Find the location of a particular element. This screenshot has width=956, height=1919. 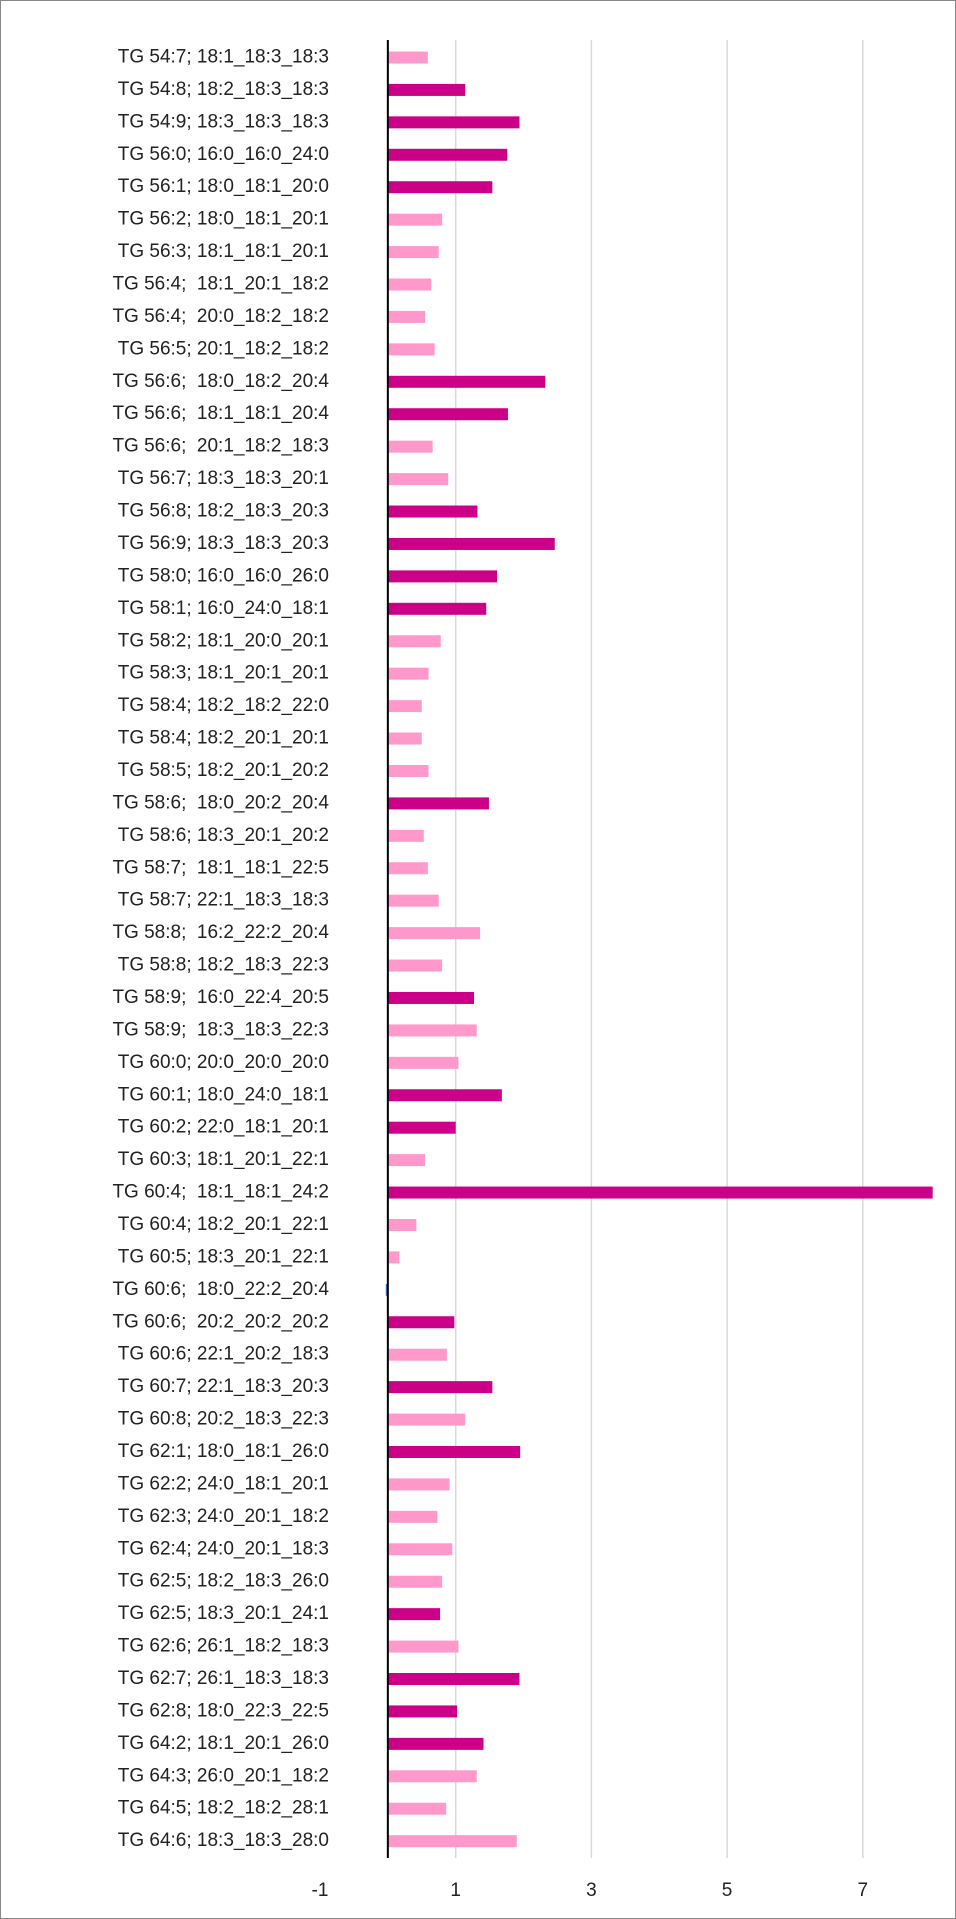

y-tick-label: TG 60:2; 22:0_18:1_20:1 is located at coordinates (223, 1127).